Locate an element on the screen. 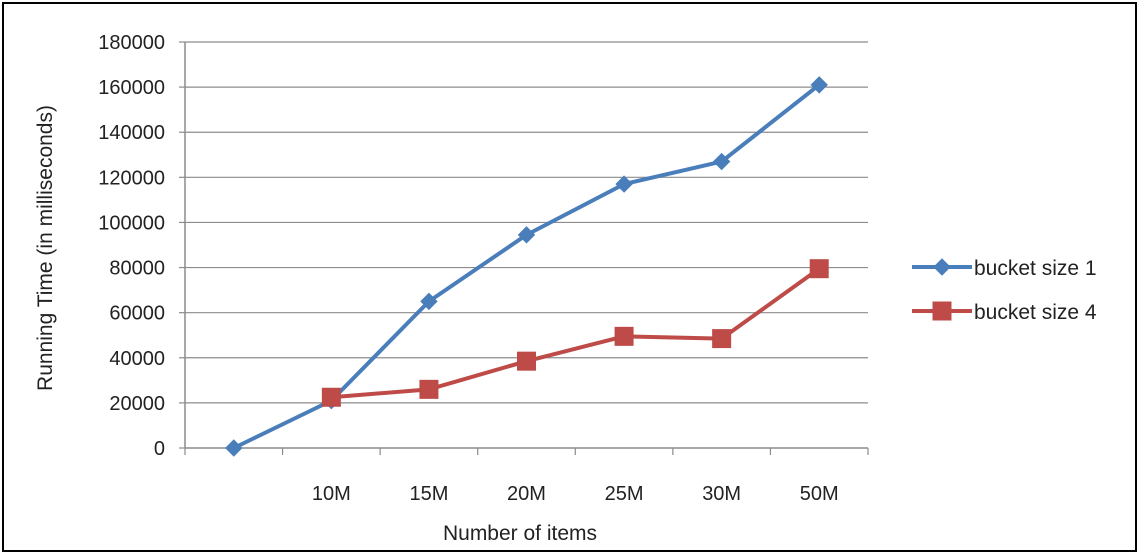  x-tick-label: 20M is located at coordinates (526, 494).